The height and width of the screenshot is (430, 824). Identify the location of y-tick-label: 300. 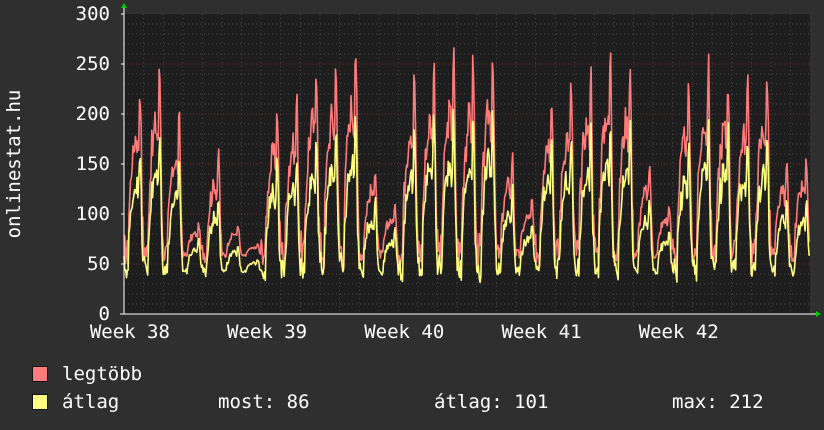
(93, 14).